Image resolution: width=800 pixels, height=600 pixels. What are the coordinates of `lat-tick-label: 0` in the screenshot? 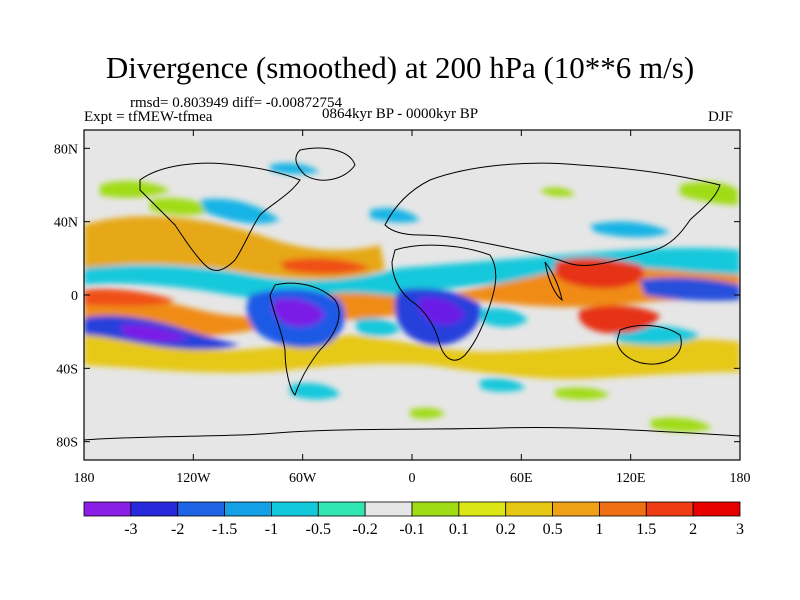 It's located at (74, 296).